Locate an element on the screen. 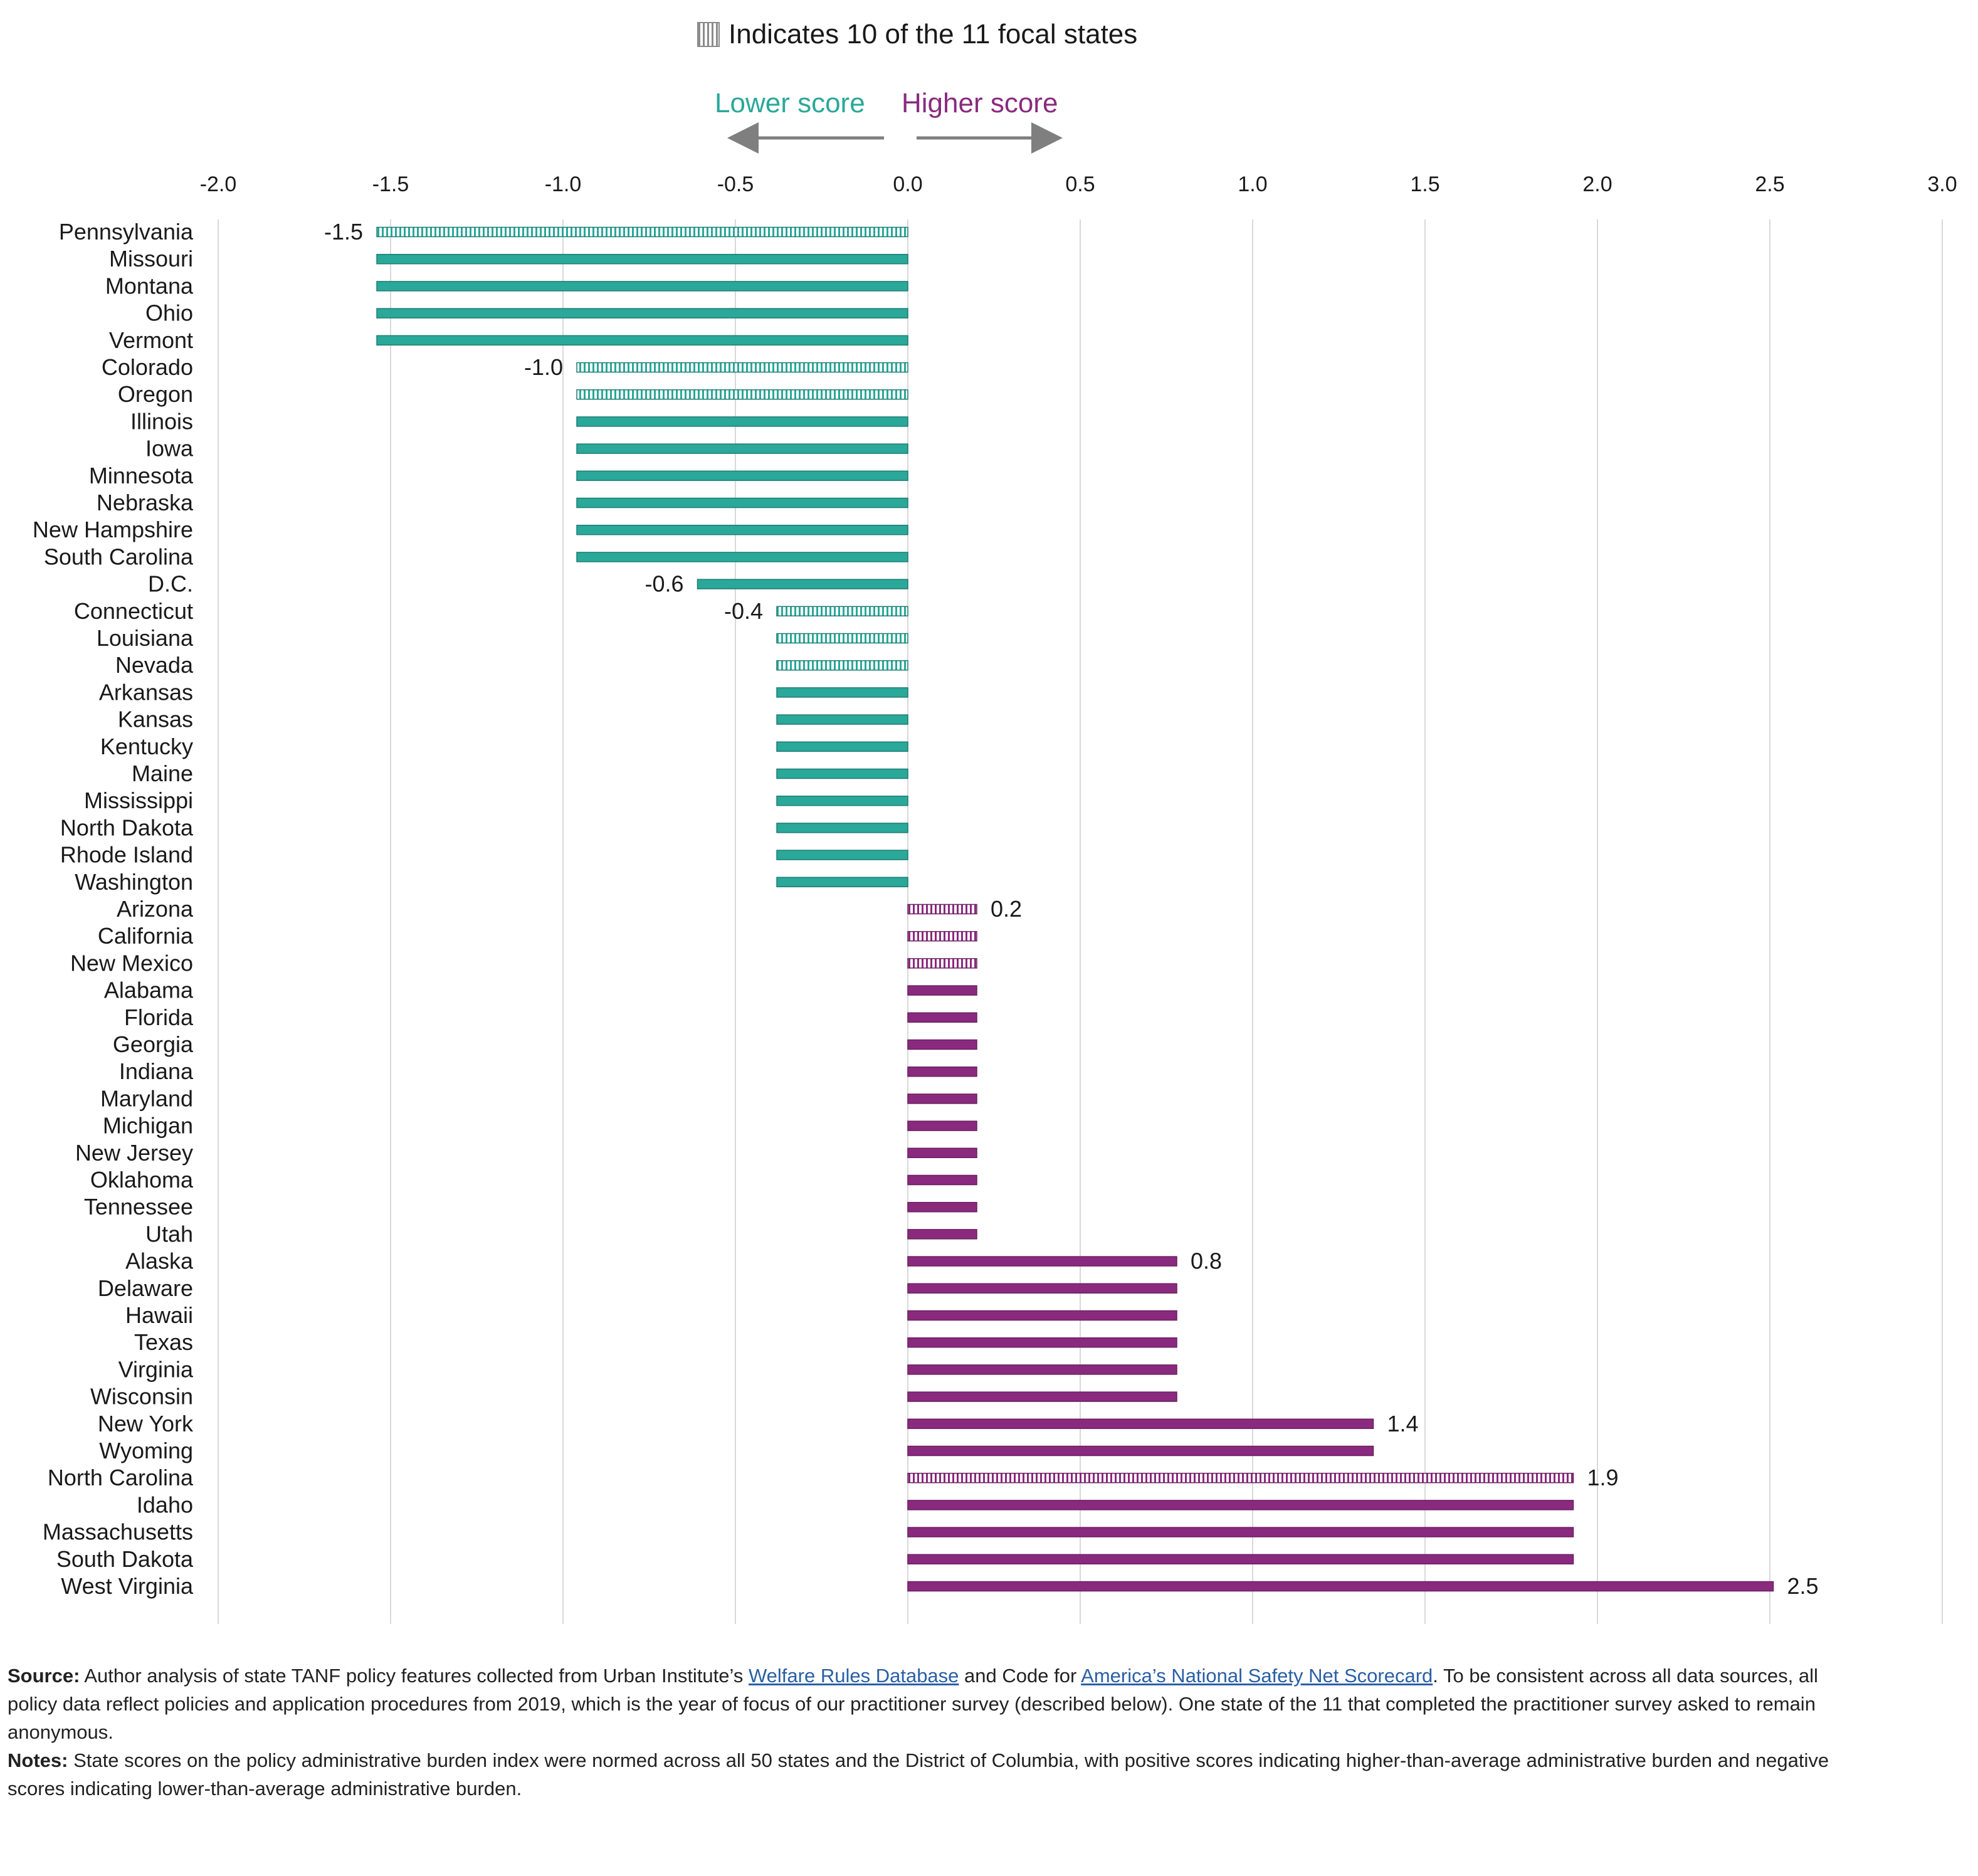 This screenshot has height=1876, width=1978. lower-score-label: Lower score is located at coordinates (790, 103).